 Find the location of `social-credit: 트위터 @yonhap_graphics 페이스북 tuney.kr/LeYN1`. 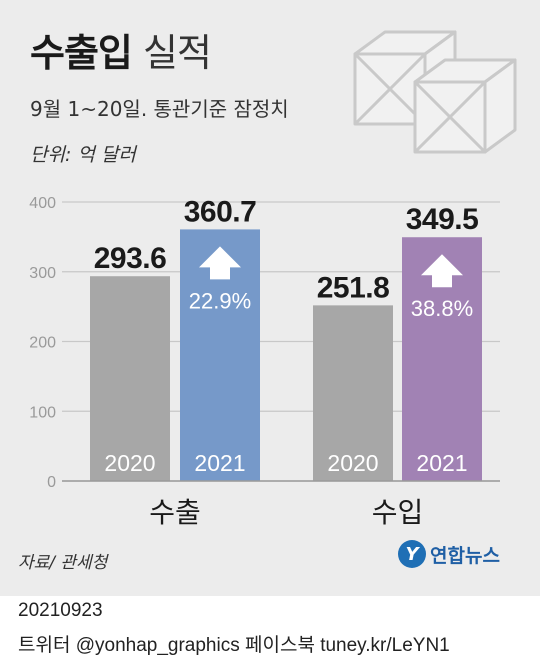

social-credit: 트위터 @yonhap_graphics 페이스북 tuney.kr/LeYN1 is located at coordinates (234, 645).